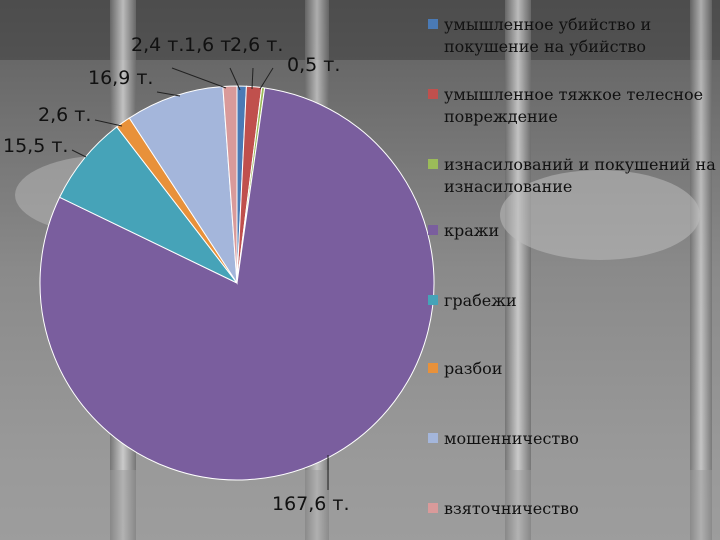 This screenshot has width=720, height=540. I want to click on legend-label: умышленное тяжкое телесное повреждение, so click(574, 105).